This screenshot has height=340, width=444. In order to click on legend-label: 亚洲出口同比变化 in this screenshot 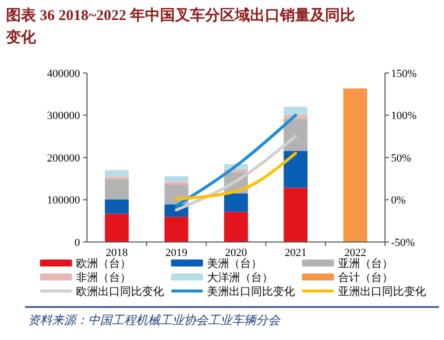, I will do `click(382, 291)`.